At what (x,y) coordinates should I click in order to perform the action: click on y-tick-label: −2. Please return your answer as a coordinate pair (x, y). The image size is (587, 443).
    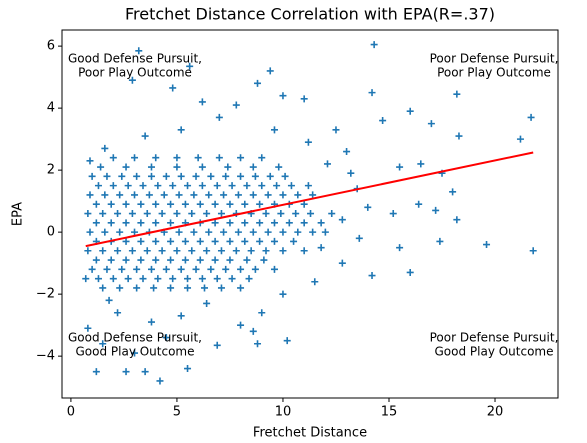
    Looking at the image, I should click on (45, 294).